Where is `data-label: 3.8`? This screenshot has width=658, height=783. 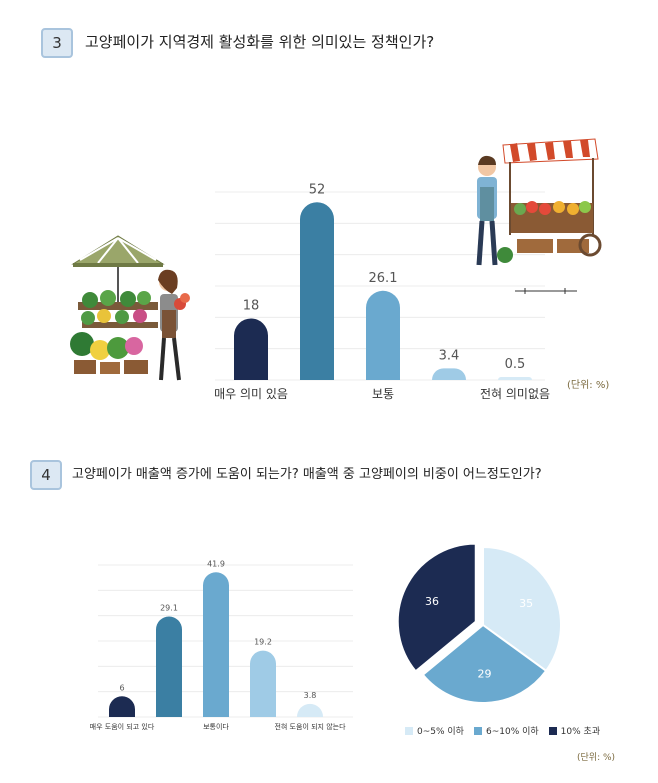 data-label: 3.8 is located at coordinates (310, 695).